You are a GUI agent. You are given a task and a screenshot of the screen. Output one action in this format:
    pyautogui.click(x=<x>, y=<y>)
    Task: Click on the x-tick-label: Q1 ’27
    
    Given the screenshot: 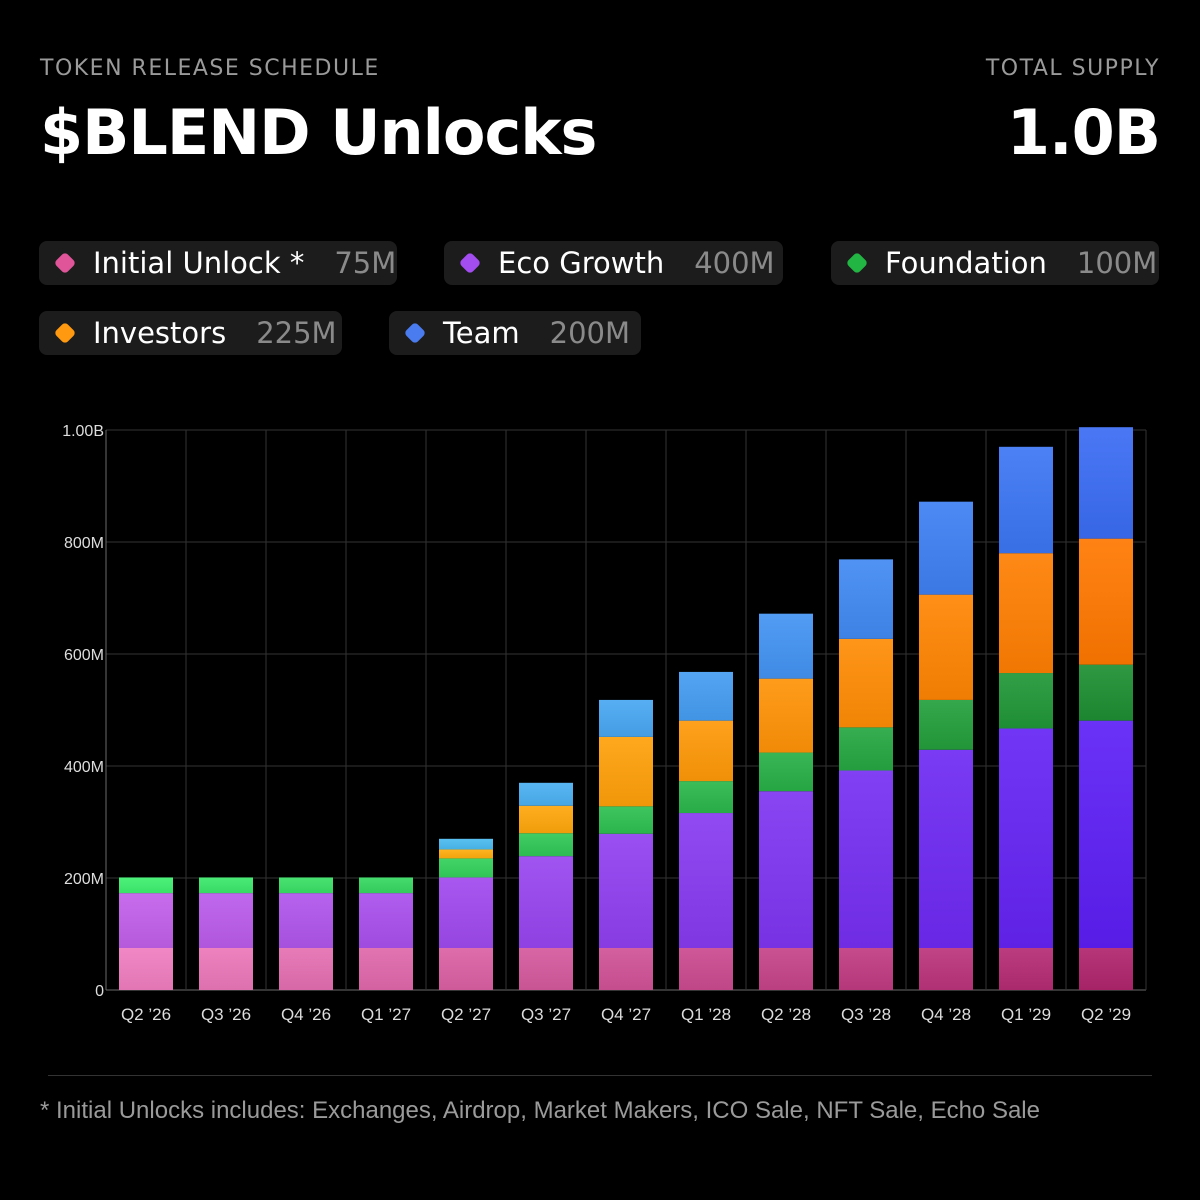 What is the action you would take?
    pyautogui.click(x=386, y=1014)
    